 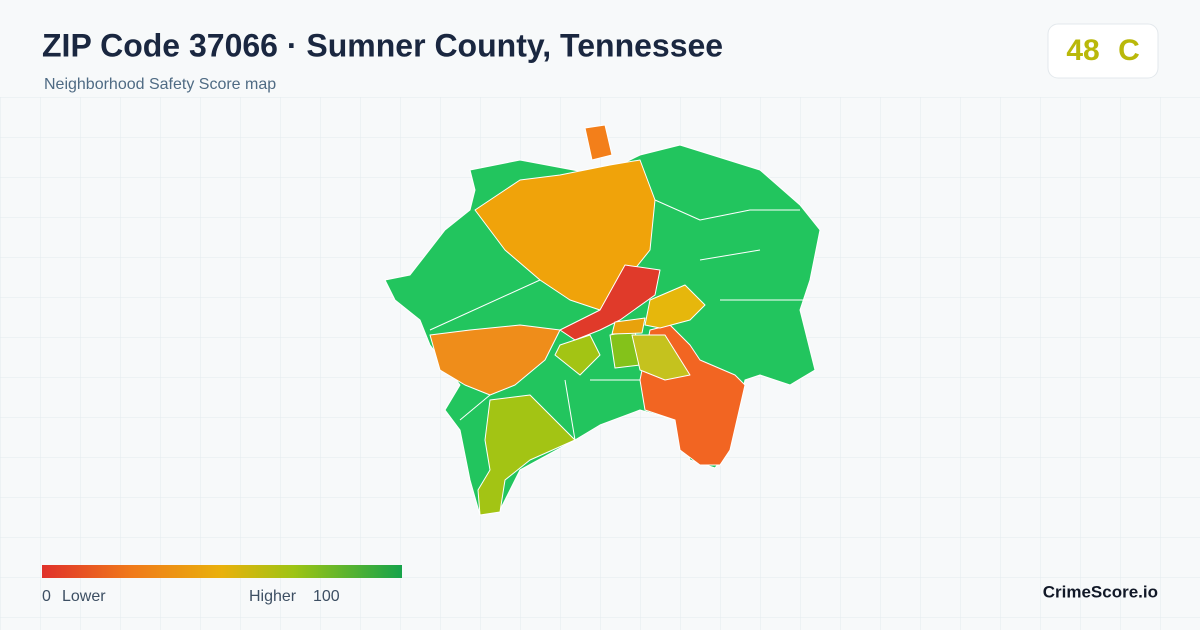 What do you see at coordinates (84, 596) in the screenshot?
I see `legend-min-label: Lower` at bounding box center [84, 596].